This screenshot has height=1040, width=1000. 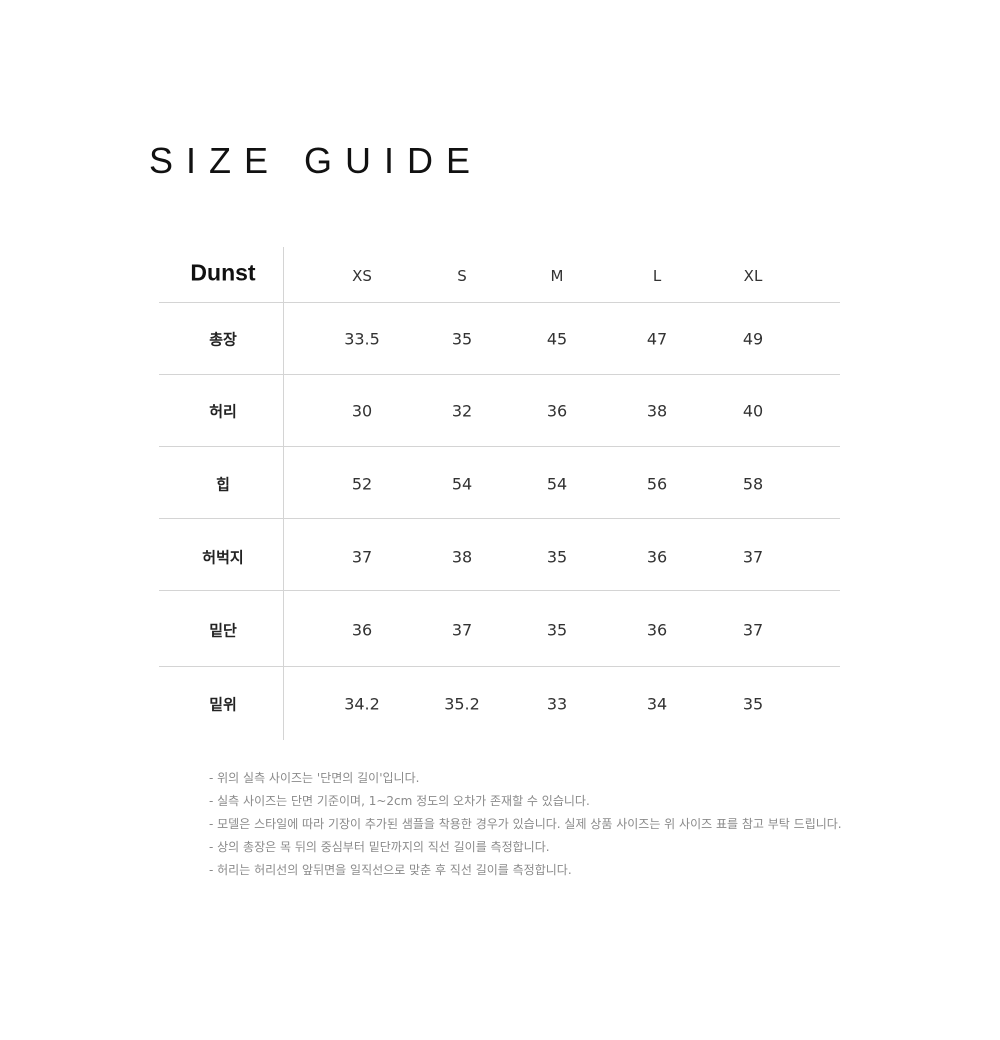 What do you see at coordinates (557, 704) in the screenshot?
I see `table-cell: 33` at bounding box center [557, 704].